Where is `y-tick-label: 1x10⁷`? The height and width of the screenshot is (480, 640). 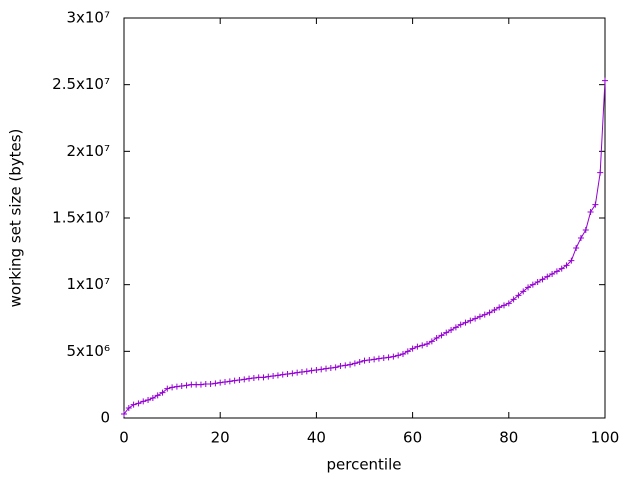
y-tick-label: 1x10⁷ is located at coordinates (88, 284).